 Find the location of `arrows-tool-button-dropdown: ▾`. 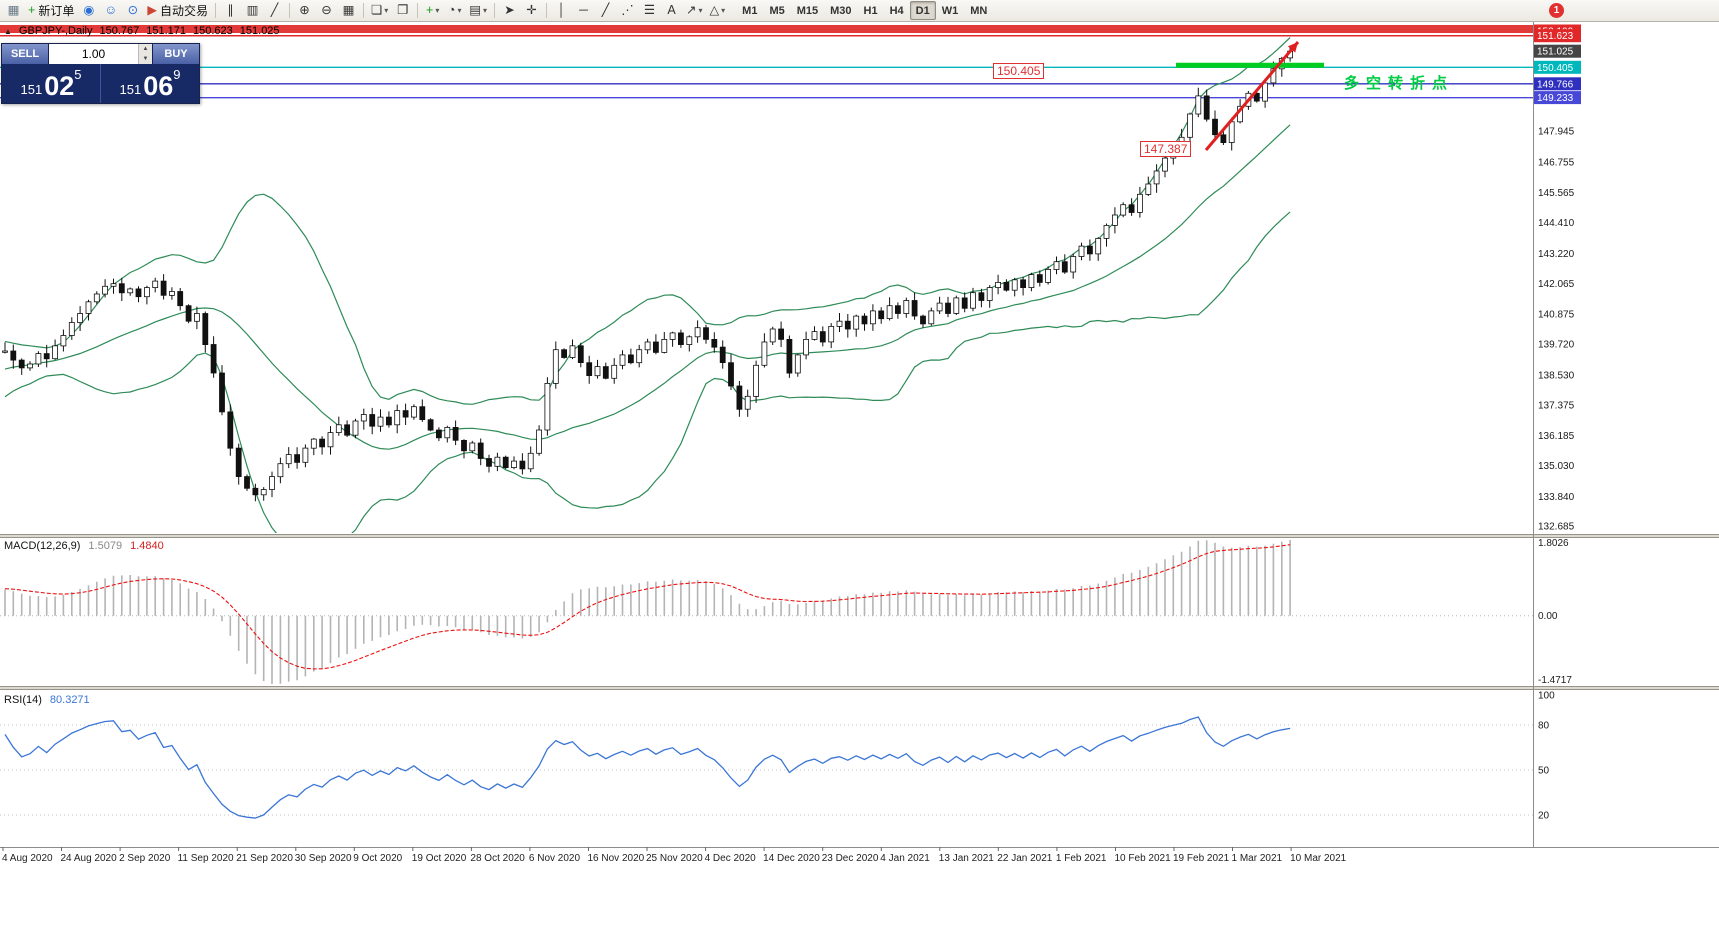

arrows-tool-button-dropdown: ▾ is located at coordinates (700, 10).